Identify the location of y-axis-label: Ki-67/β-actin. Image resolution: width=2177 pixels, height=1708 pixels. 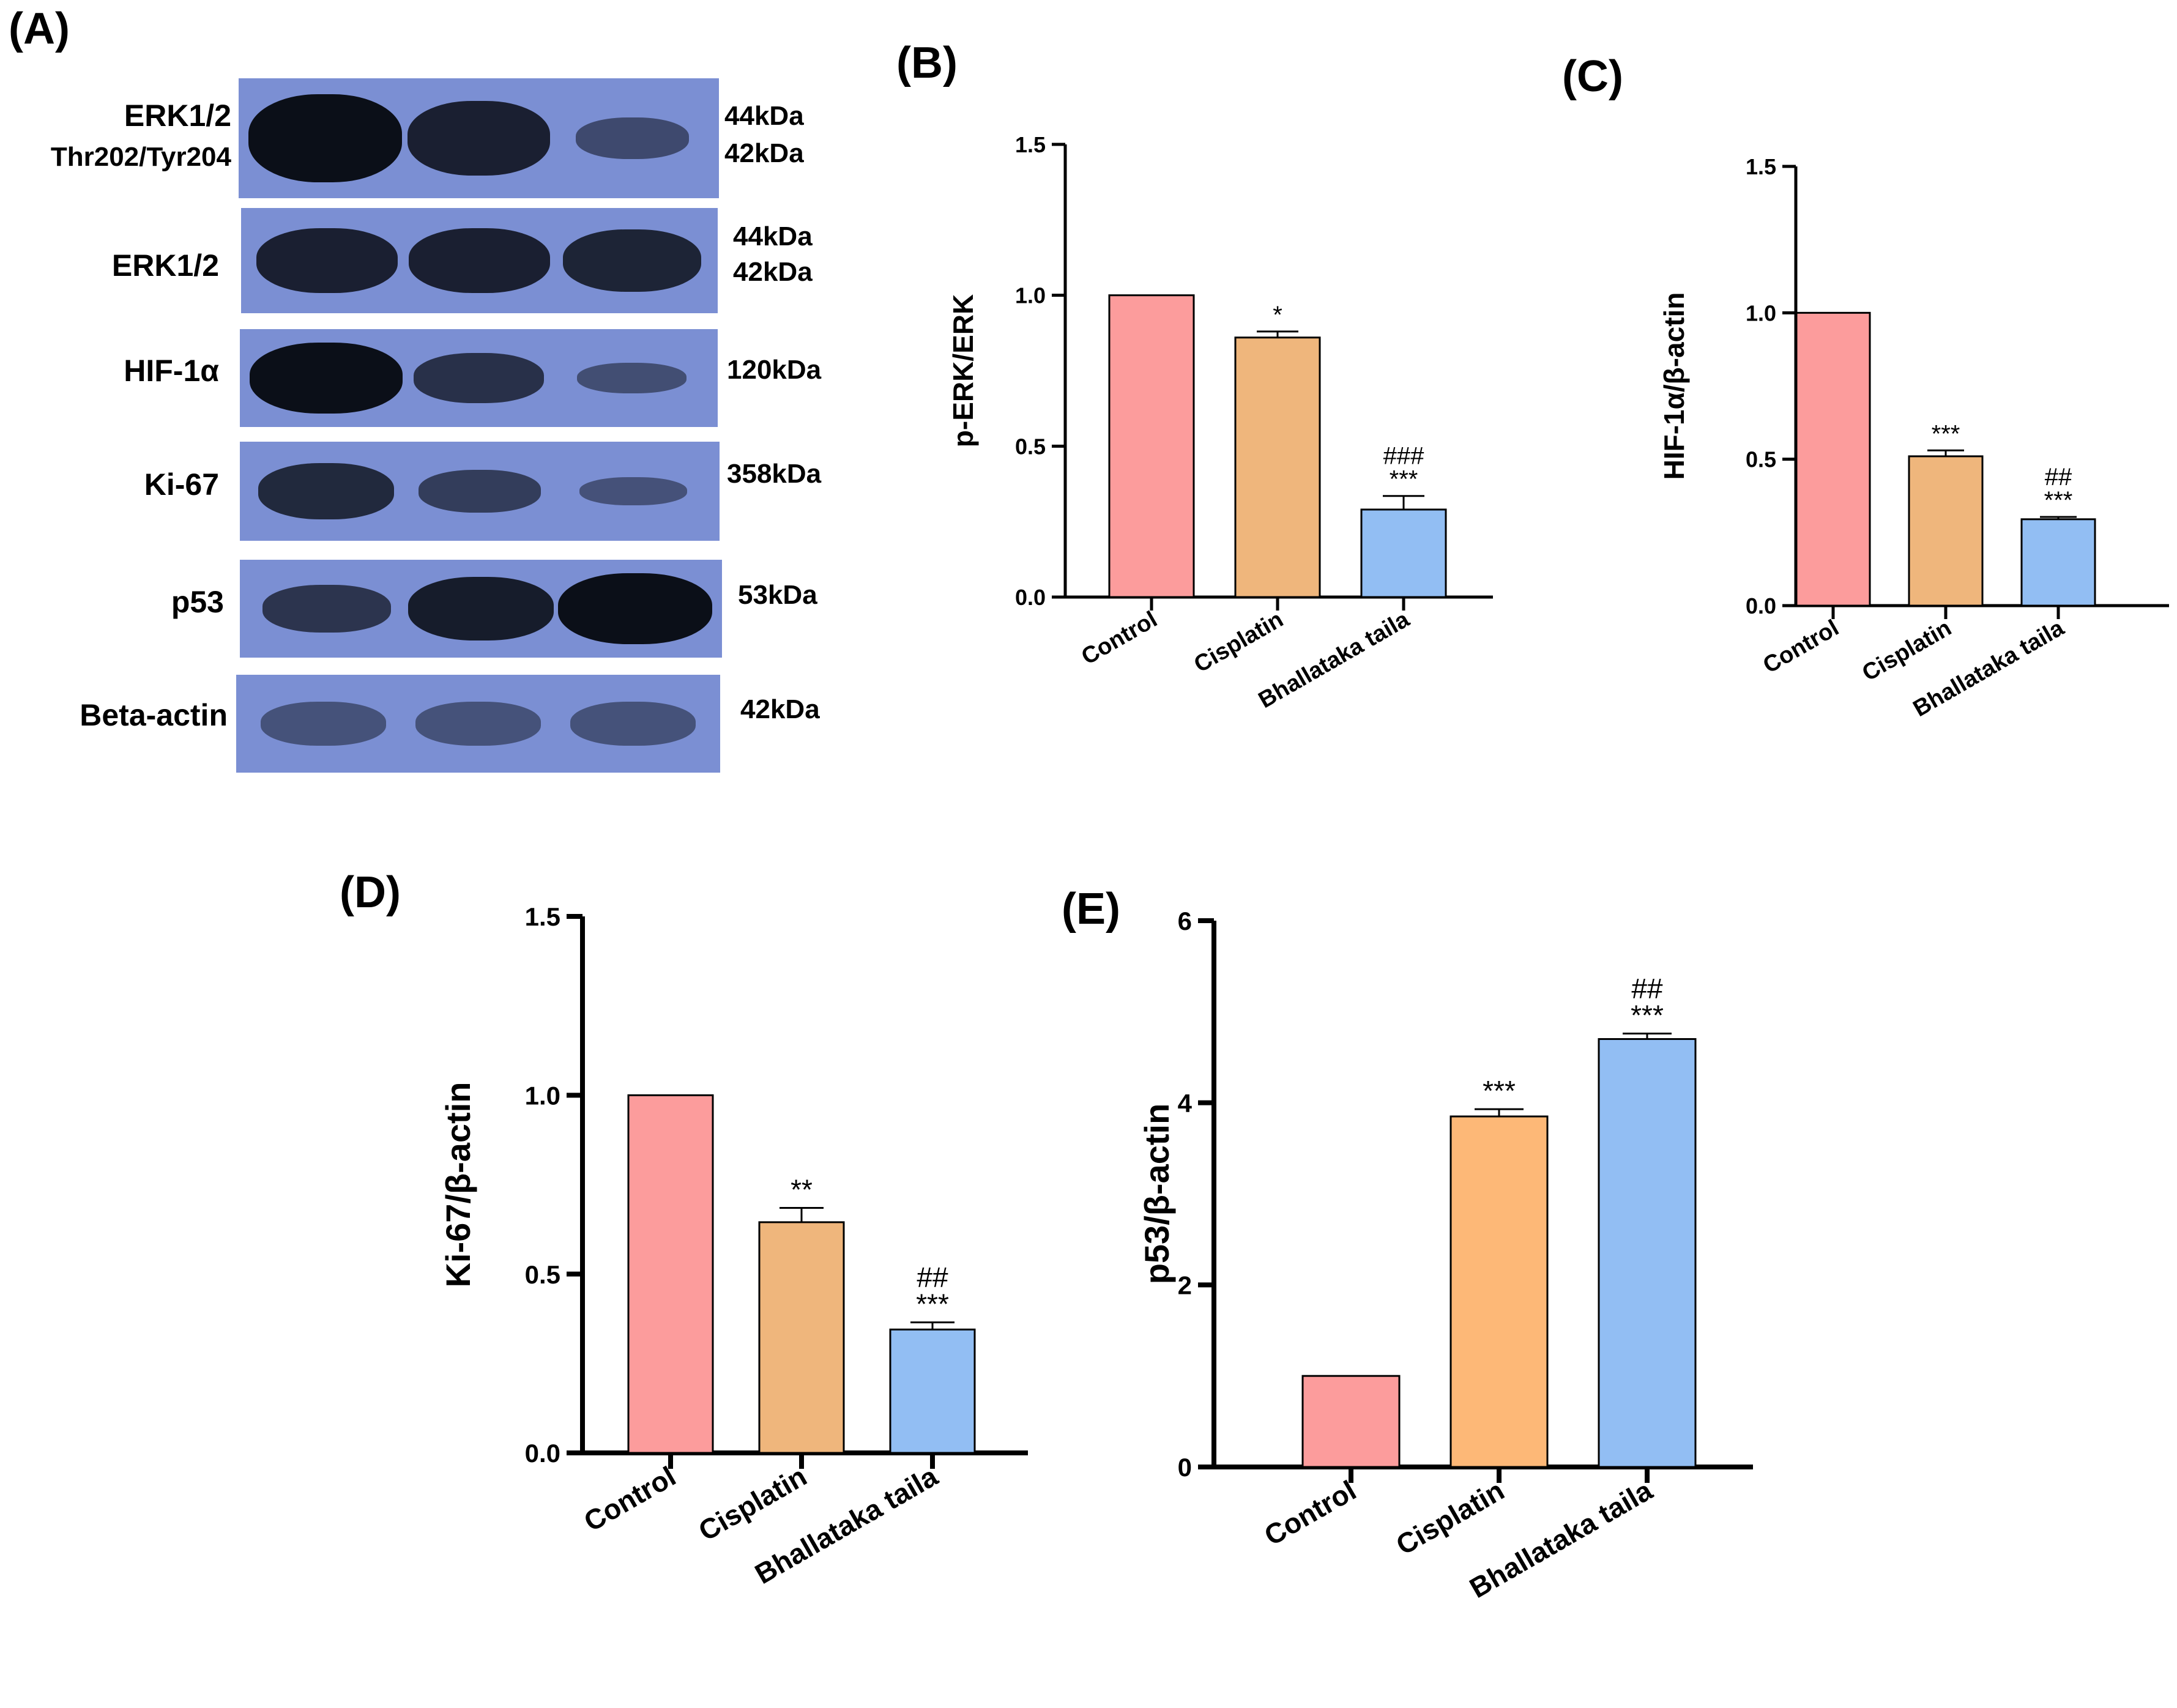
(458, 1184).